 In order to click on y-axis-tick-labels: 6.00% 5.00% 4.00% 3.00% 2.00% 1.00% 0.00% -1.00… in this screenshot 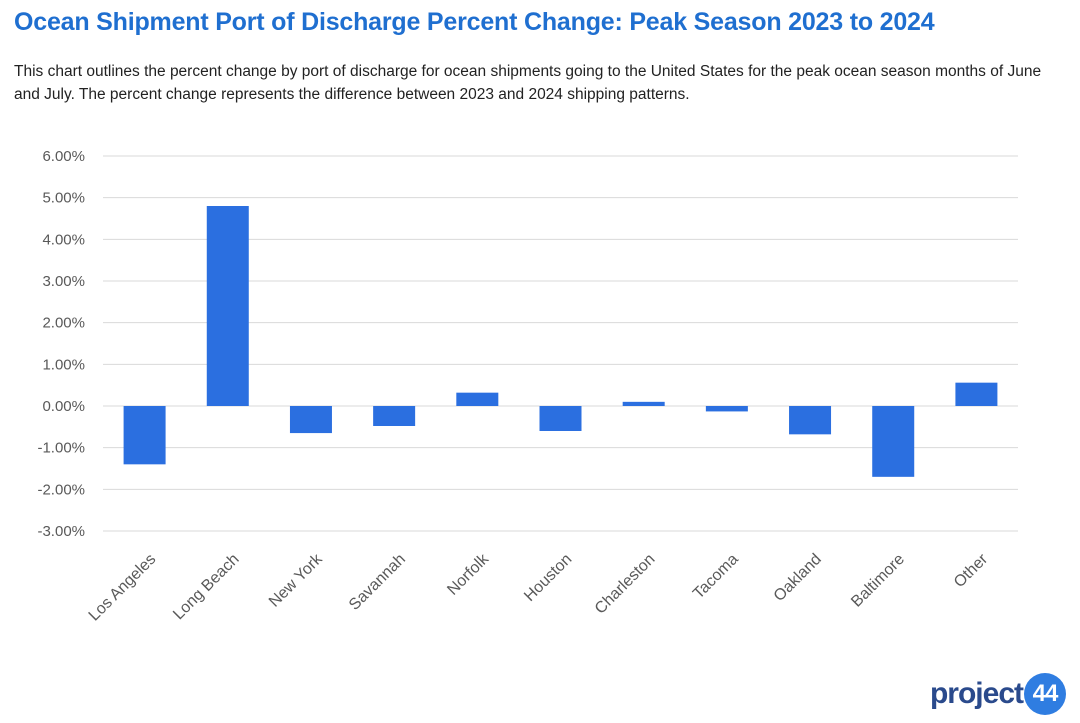, I will do `click(61, 344)`.